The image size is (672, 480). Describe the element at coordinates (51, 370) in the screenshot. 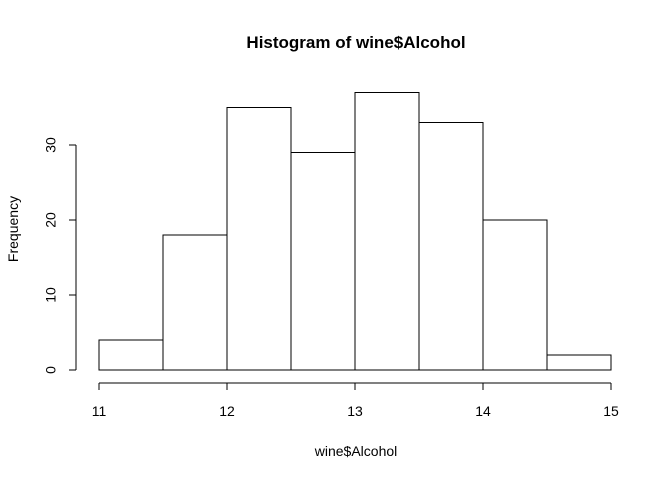

I see `y-tick-label-0: 0` at that location.